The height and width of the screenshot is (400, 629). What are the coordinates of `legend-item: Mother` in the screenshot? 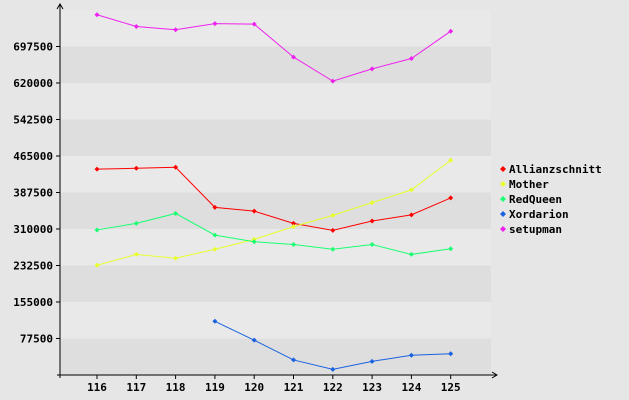 It's located at (524, 184).